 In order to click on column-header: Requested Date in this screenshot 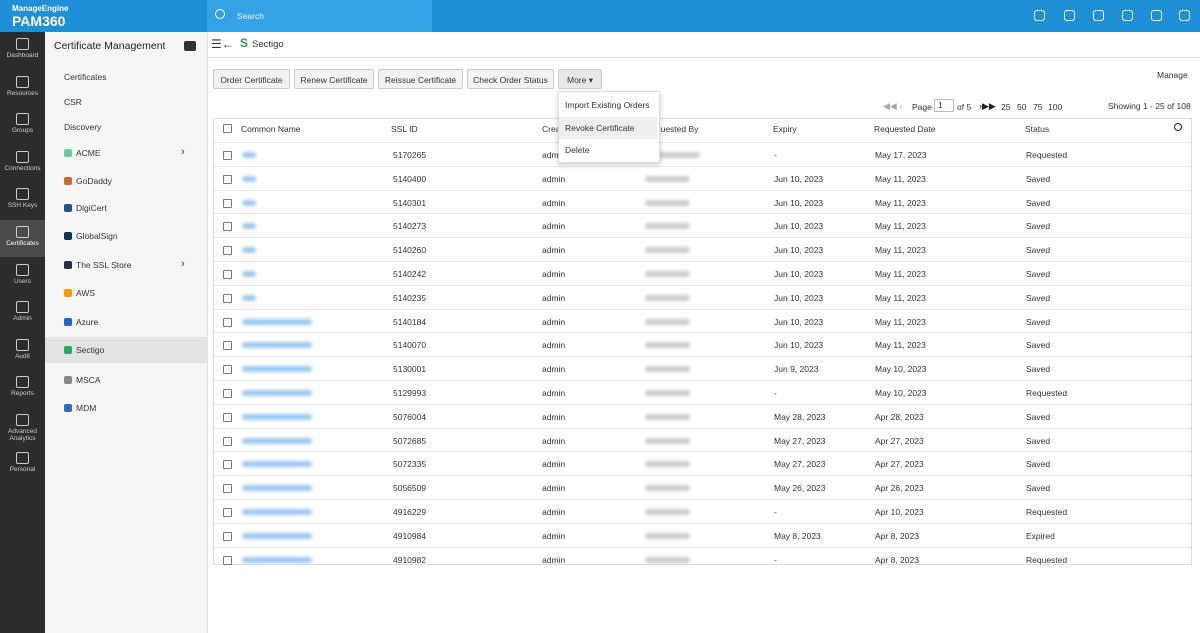, I will do `click(905, 129)`.